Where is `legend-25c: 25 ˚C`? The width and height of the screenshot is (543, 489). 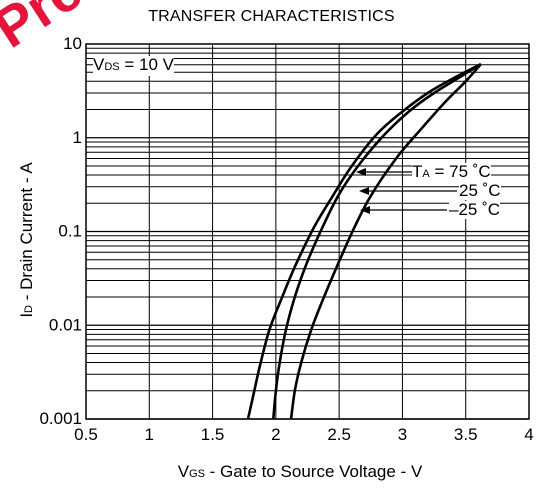
legend-25c: 25 ˚C is located at coordinates (480, 191).